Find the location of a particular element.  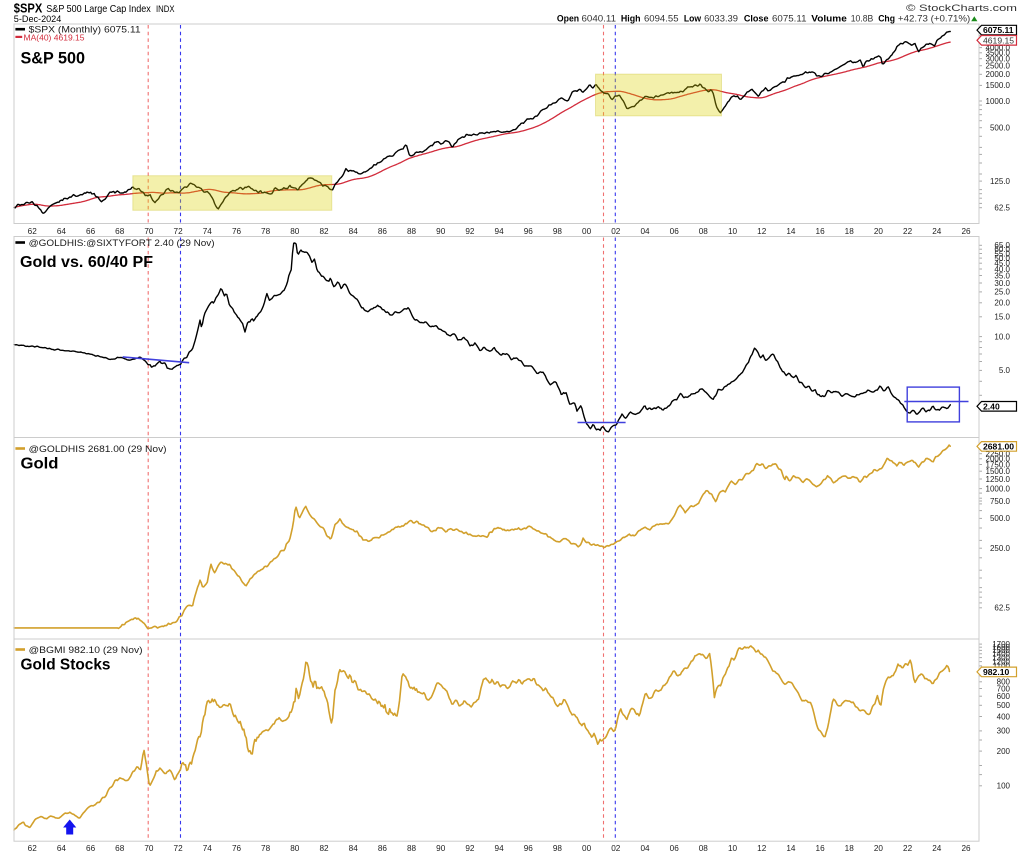

svg-text: 20 is located at coordinates (879, 231).